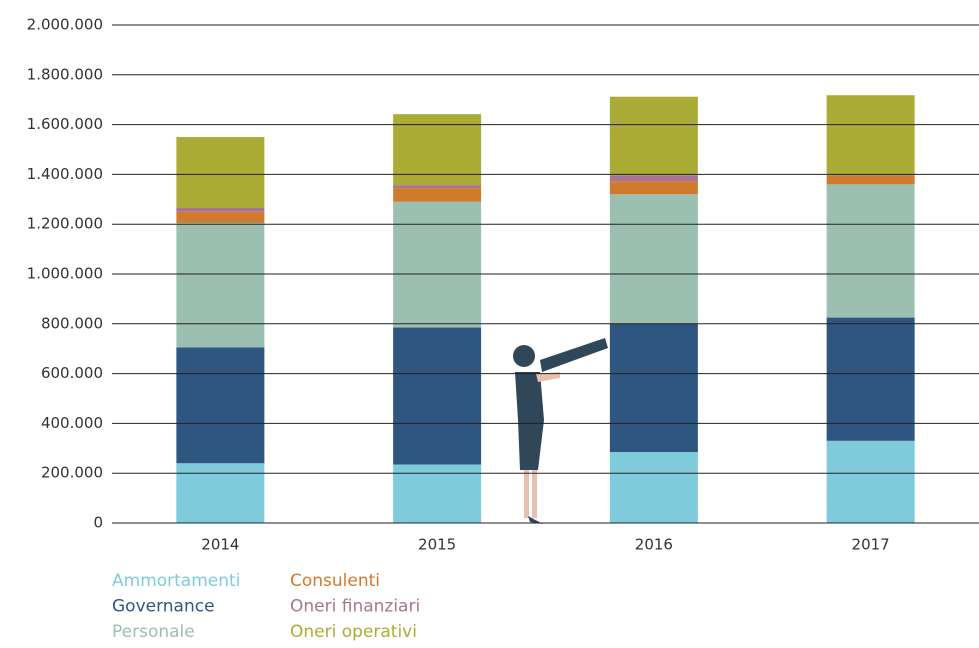  Describe the element at coordinates (65, 124) in the screenshot. I see `y-tick-label: 1.600.000` at that location.